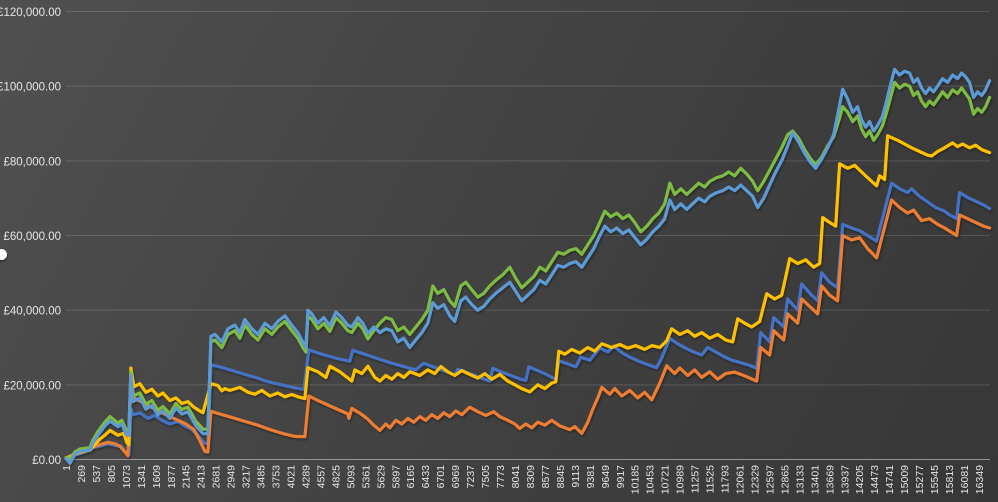 The height and width of the screenshot is (502, 998). What do you see at coordinates (187, 477) in the screenshot?
I see `x-axis-label: 2145` at bounding box center [187, 477].